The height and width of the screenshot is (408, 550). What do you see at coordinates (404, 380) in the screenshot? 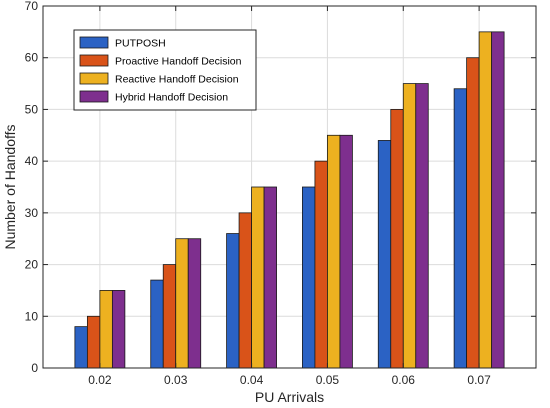
I see `x-tick-label: 0.06` at bounding box center [404, 380].